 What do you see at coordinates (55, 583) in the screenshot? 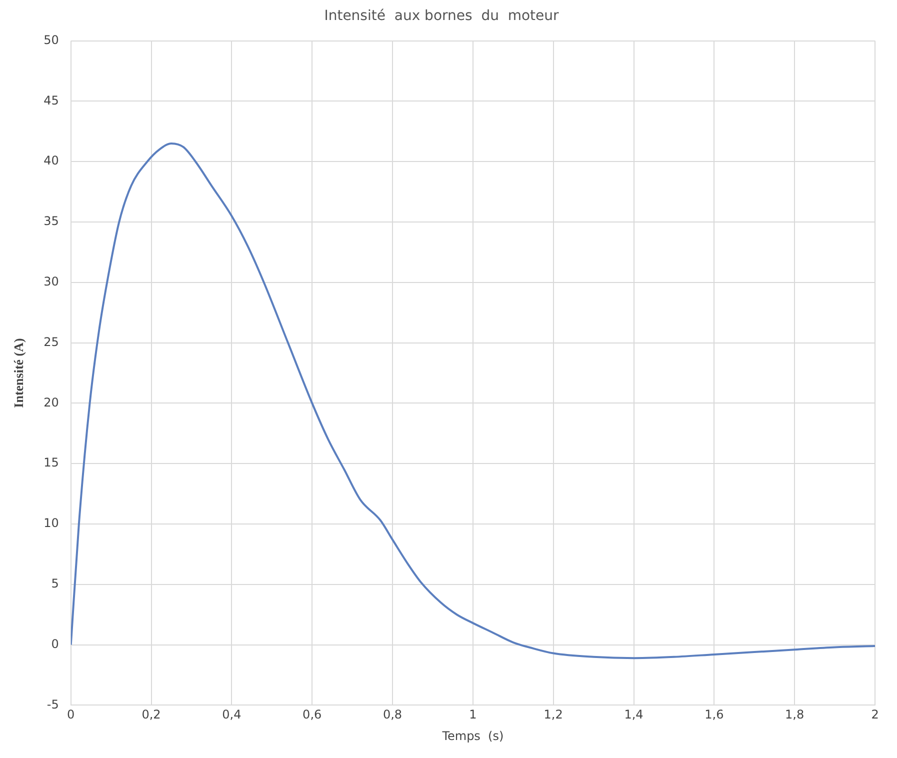
I see `y-tick-label: 5` at bounding box center [55, 583].